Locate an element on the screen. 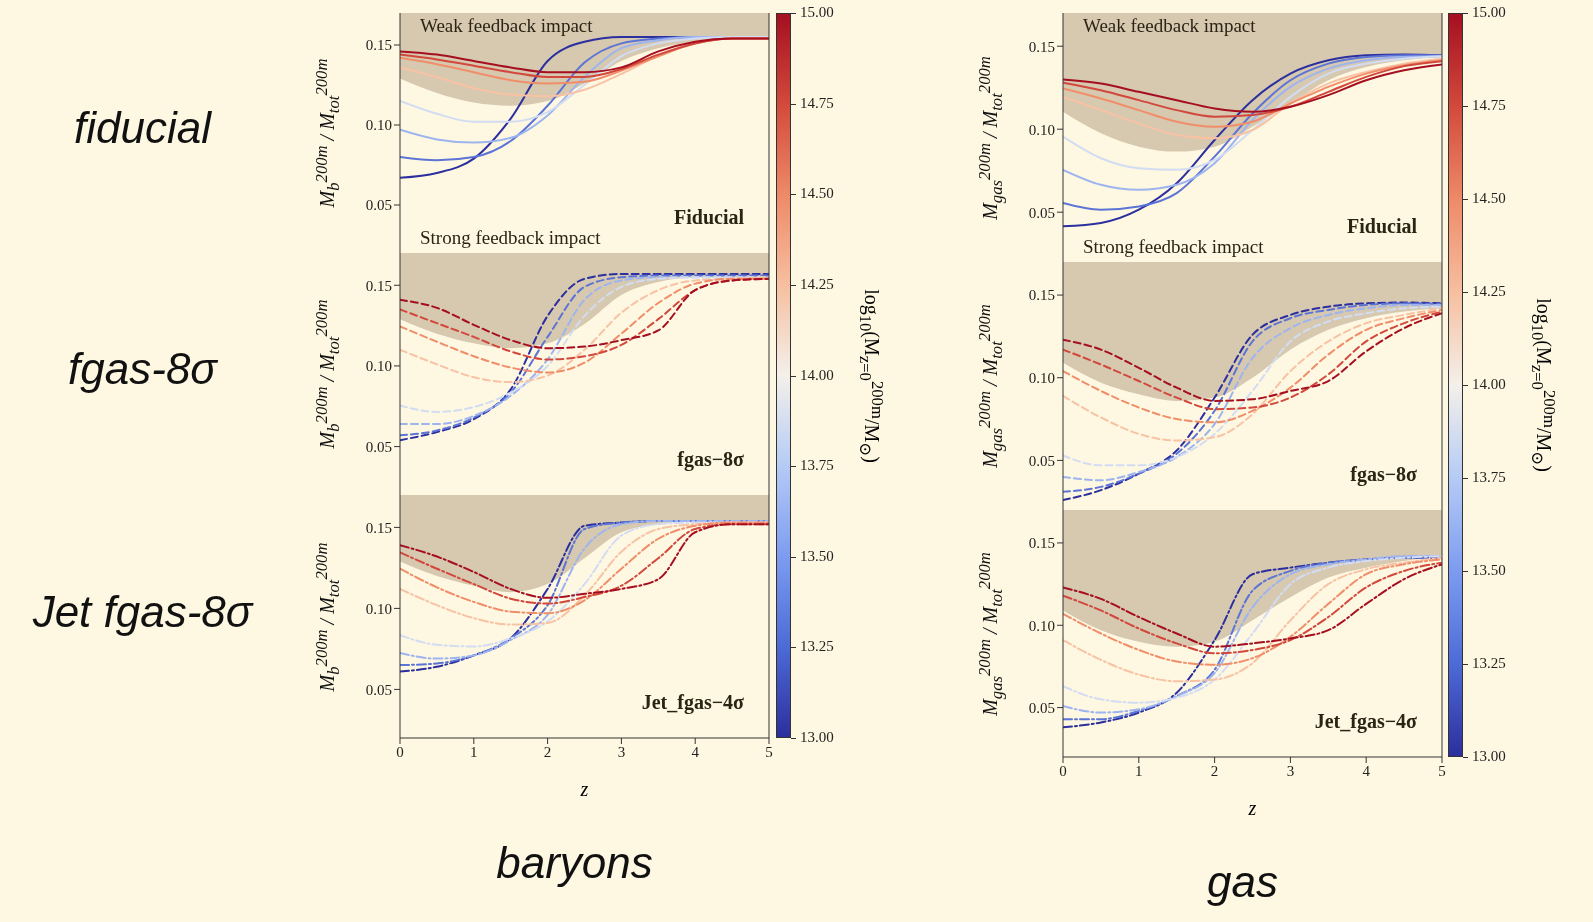 This screenshot has width=1593, height=922. text: fgas-8σ is located at coordinates (143, 369).